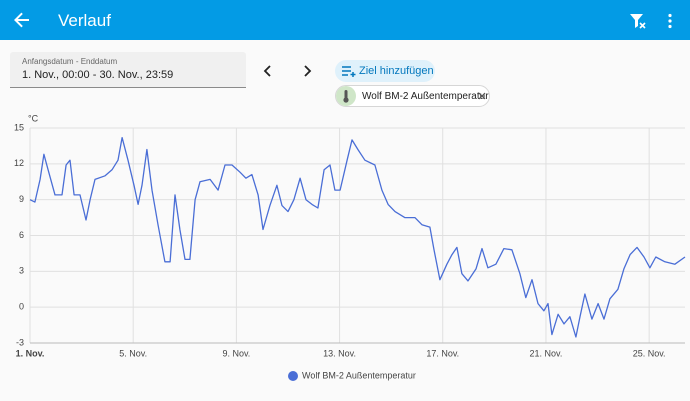 Image resolution: width=690 pixels, height=401 pixels. I want to click on add-icon, so click(349, 71).